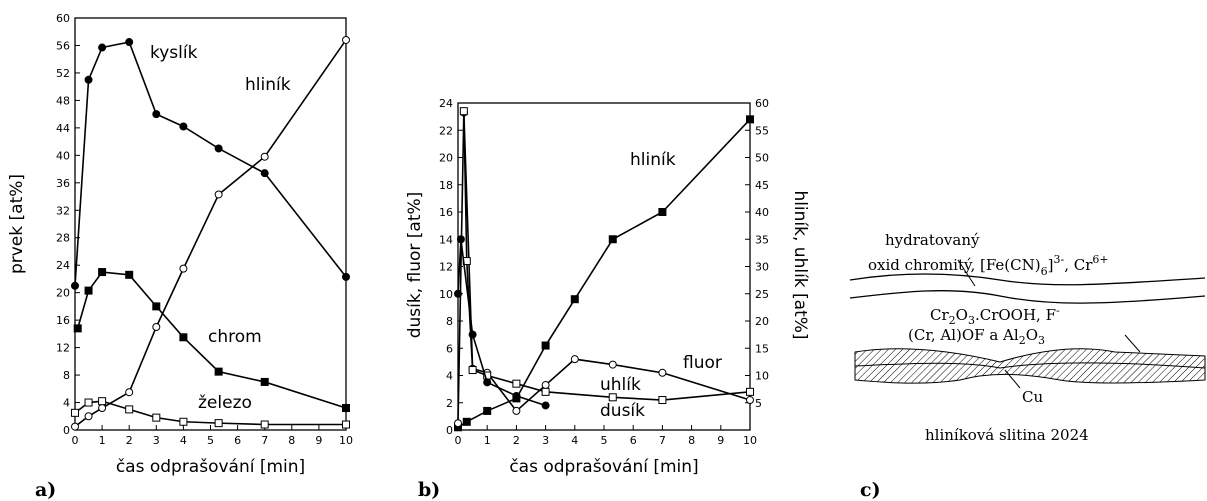 The height and width of the screenshot is (501, 1207). Describe the element at coordinates (762, 239) in the screenshot. I see `y2-tick-label: 35` at that location.